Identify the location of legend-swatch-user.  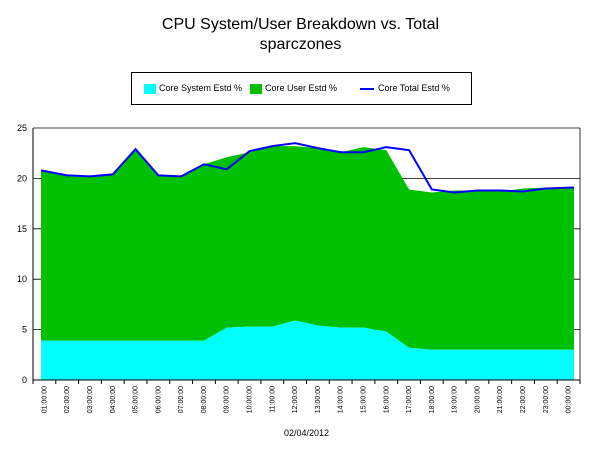
(256, 89).